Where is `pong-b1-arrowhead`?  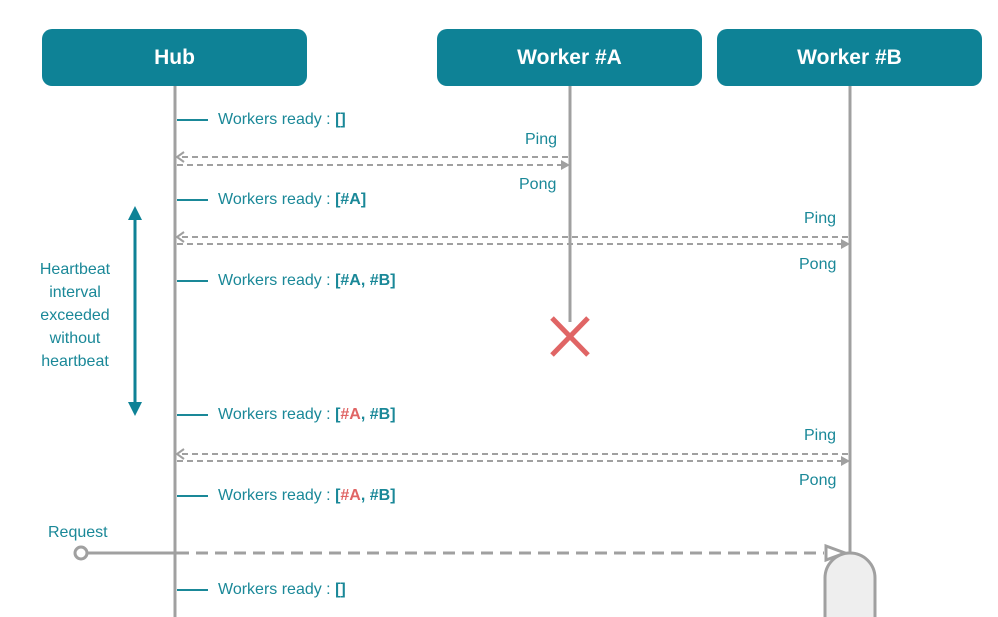 pong-b1-arrowhead is located at coordinates (845, 244).